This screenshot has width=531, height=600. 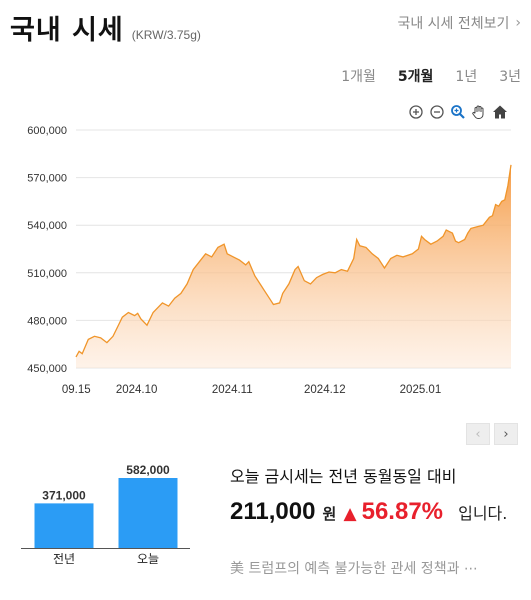 I want to click on up-arrow-icon: ▲, so click(x=350, y=514).